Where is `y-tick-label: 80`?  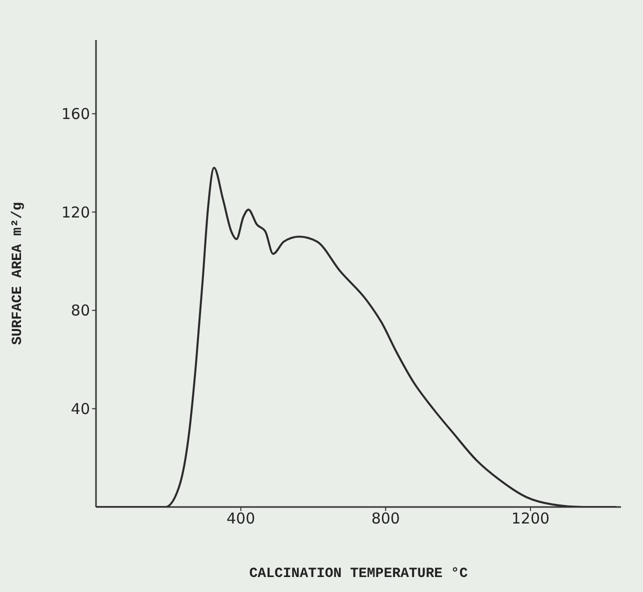 y-tick-label: 80 is located at coordinates (80, 311).